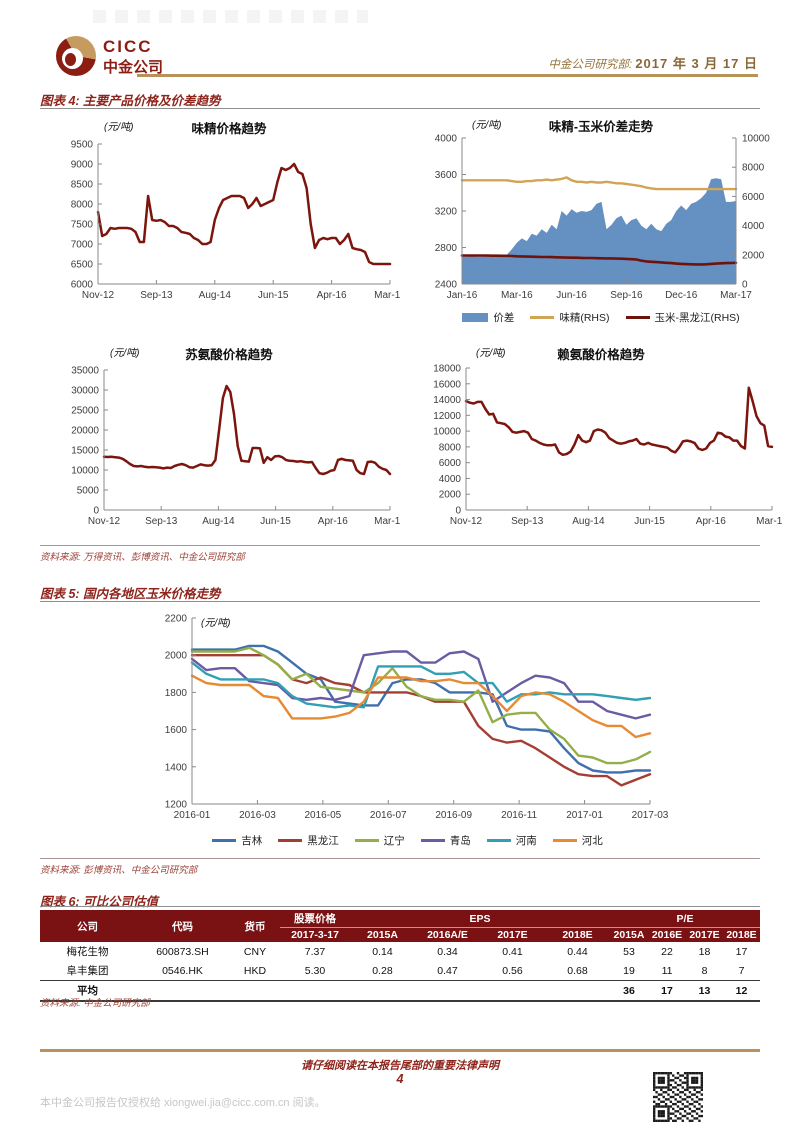  What do you see at coordinates (667, 934) in the screenshot?
I see `col-pe-2016e: 2016E` at bounding box center [667, 934].